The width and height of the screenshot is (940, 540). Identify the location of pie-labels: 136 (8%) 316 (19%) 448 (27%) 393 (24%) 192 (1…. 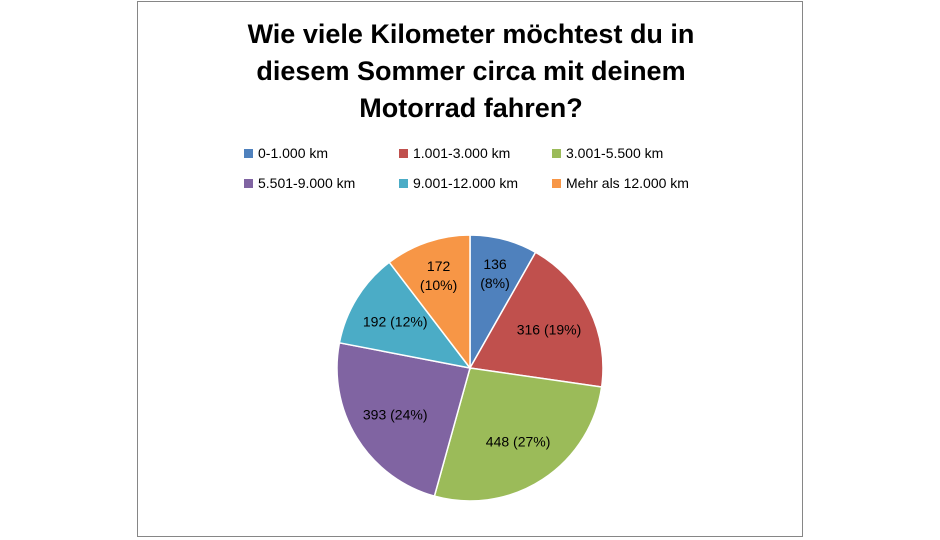
(472, 353).